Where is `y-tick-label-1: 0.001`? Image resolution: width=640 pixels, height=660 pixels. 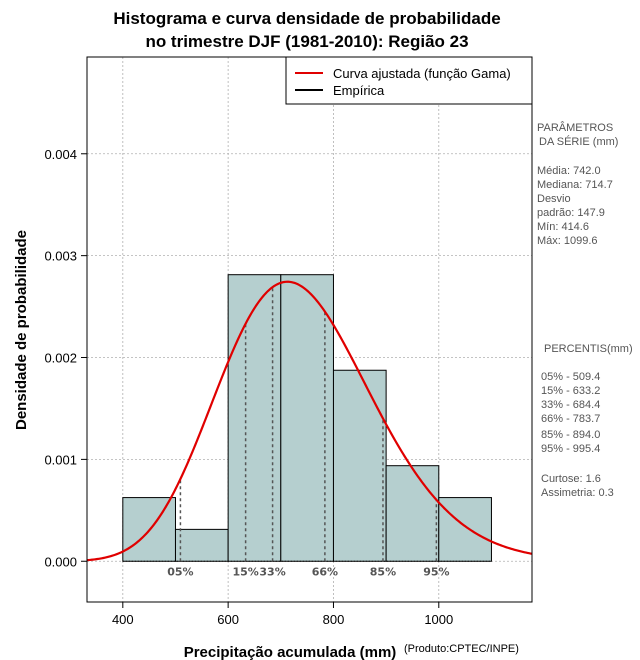 y-tick-label-1: 0.001 is located at coordinates (60, 459).